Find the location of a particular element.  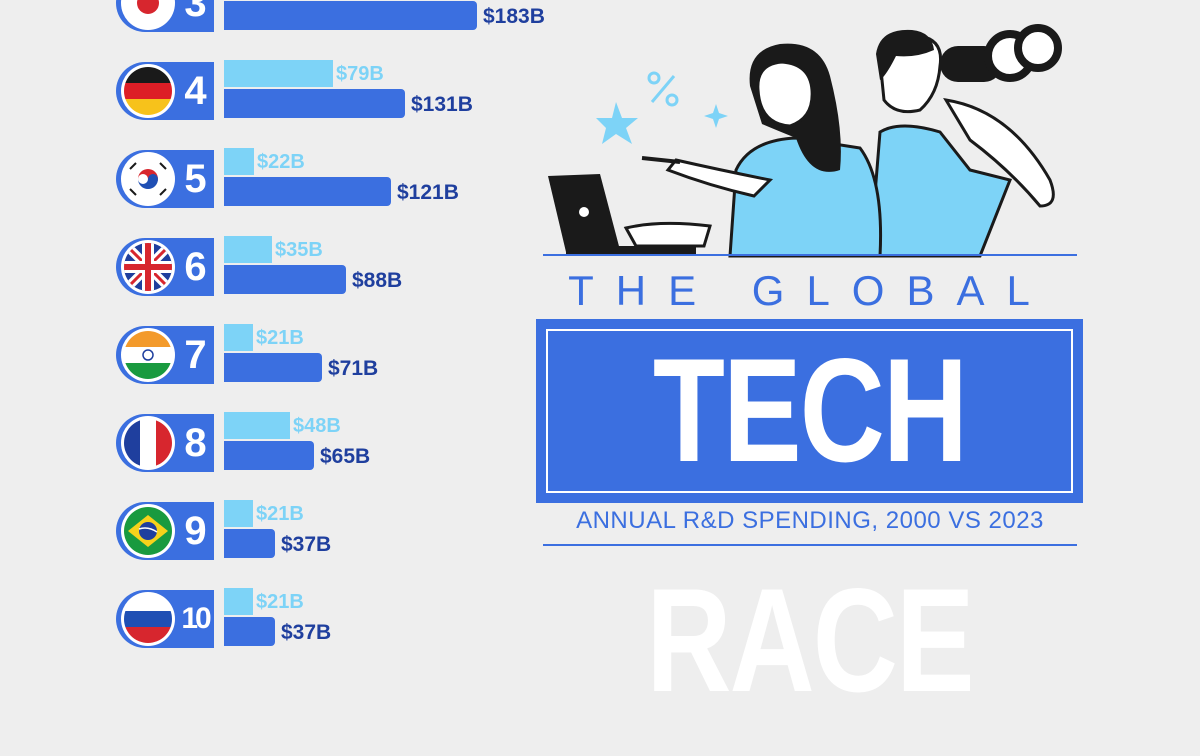

rank-number: 5 is located at coordinates (195, 179).